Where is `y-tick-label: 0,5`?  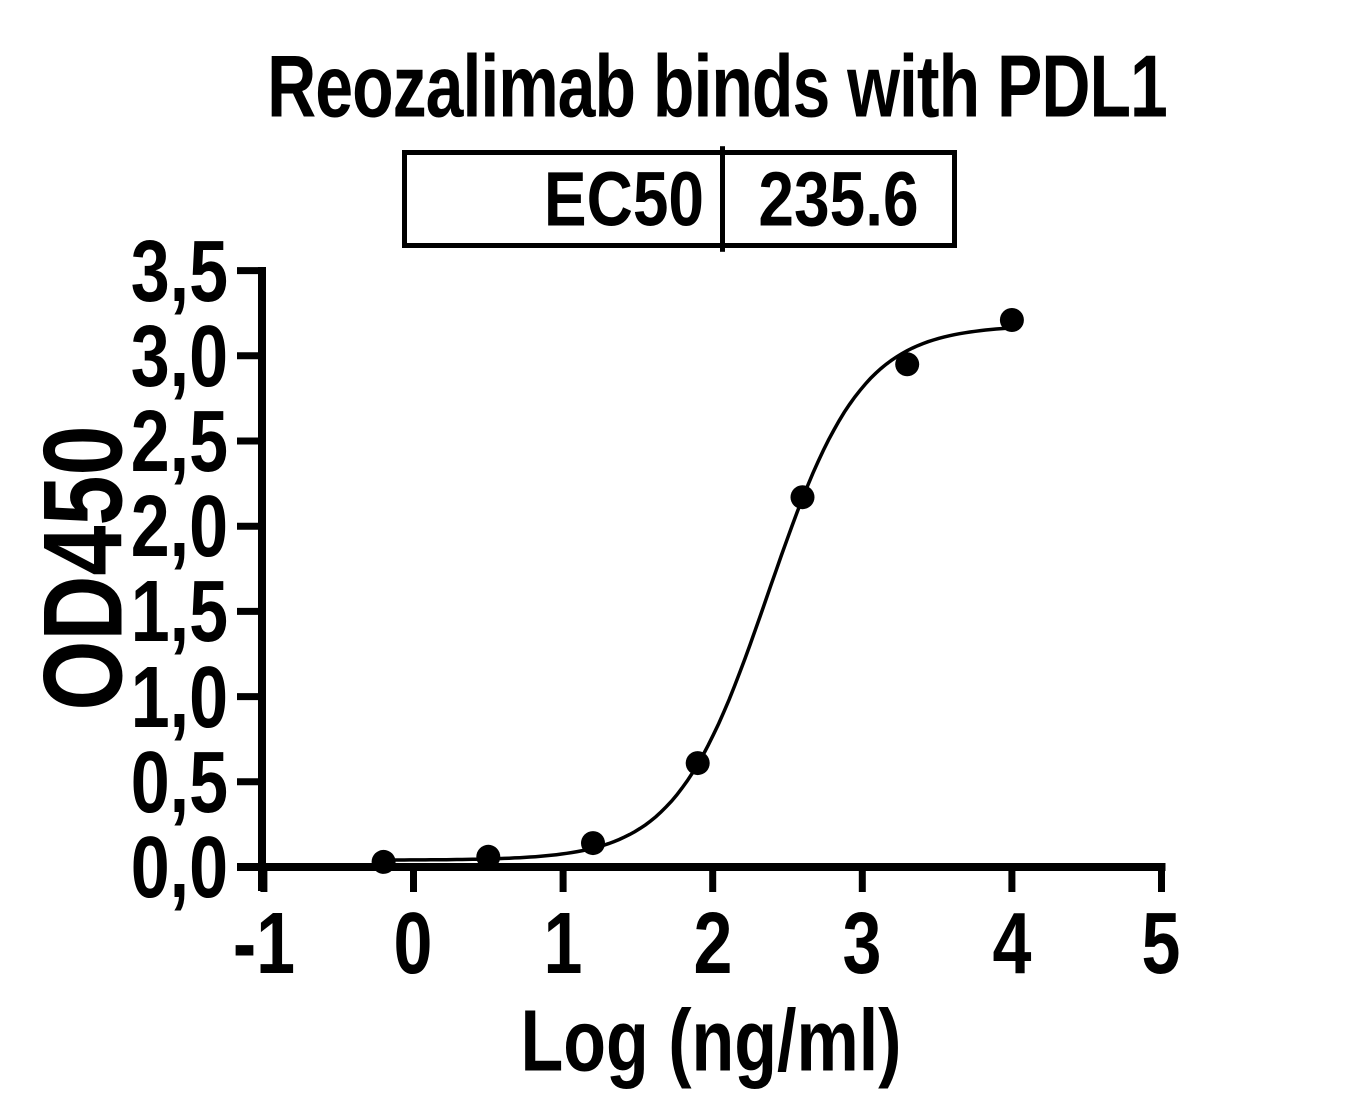 y-tick-label: 0,5 is located at coordinates (179, 782).